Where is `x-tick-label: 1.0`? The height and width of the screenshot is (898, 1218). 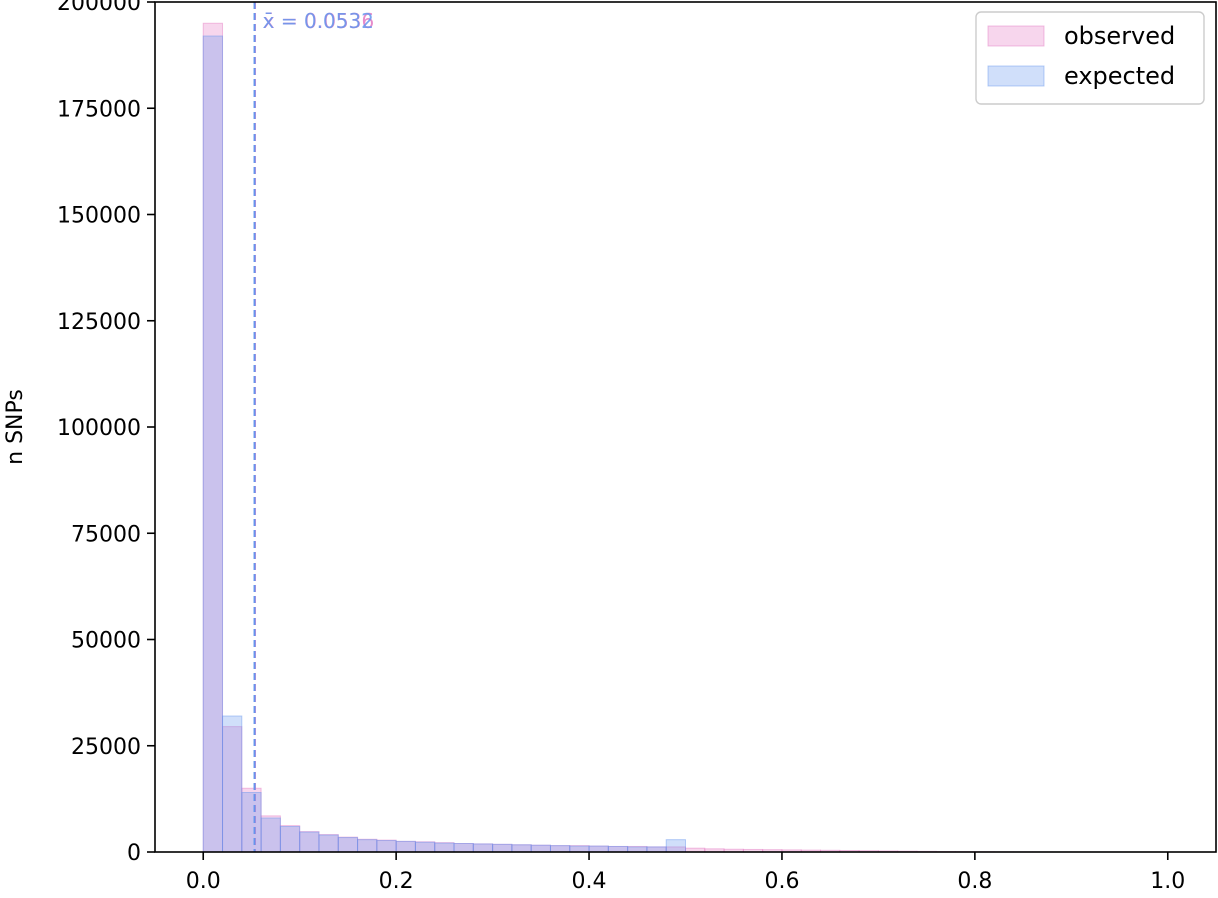 x-tick-label: 1.0 is located at coordinates (1167, 881).